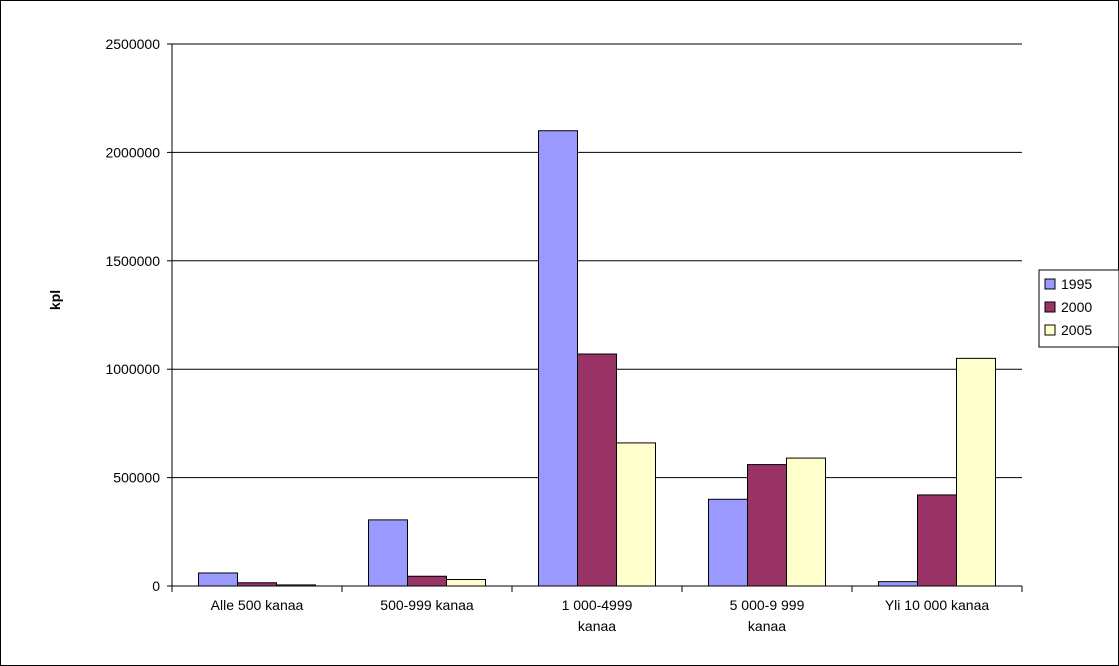  Describe the element at coordinates (132, 261) in the screenshot. I see `y-tick-label: 1500000` at that location.